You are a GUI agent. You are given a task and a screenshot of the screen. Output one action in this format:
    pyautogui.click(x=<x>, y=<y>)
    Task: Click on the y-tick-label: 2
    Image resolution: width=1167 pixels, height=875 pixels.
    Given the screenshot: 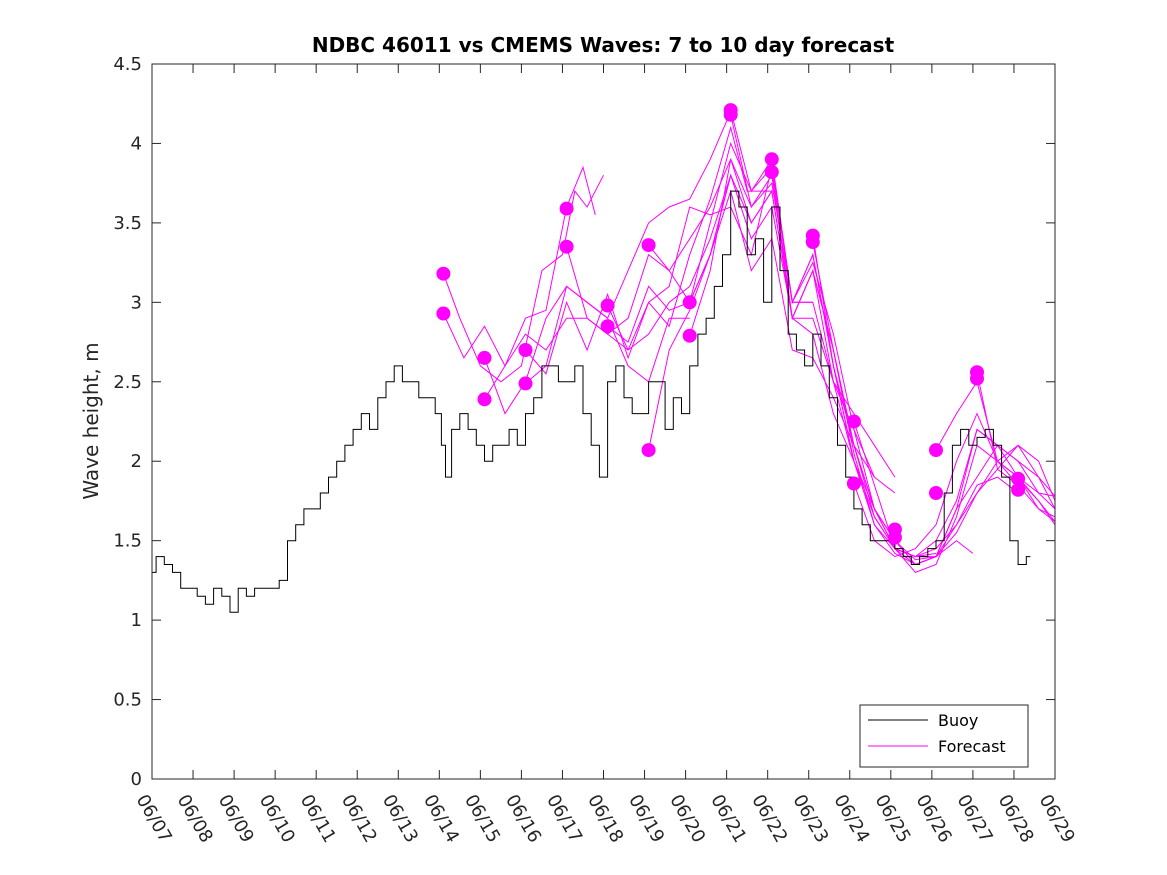 What is the action you would take?
    pyautogui.click(x=136, y=461)
    